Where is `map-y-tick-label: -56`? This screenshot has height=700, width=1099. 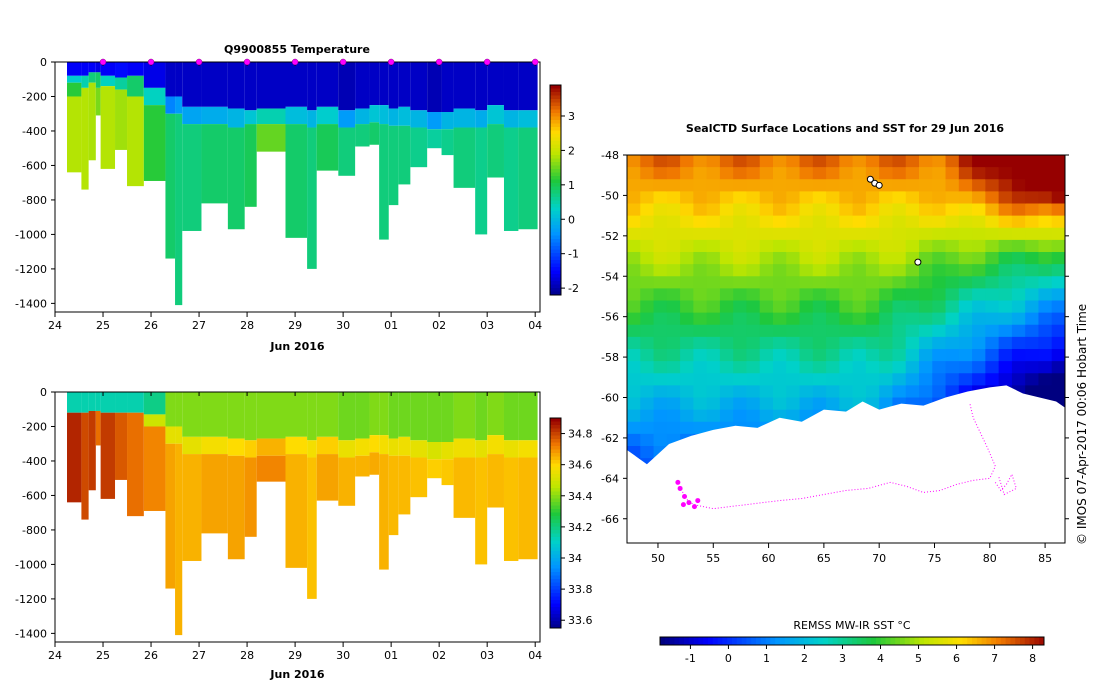
map-y-tick-label: -56 is located at coordinates (610, 317).